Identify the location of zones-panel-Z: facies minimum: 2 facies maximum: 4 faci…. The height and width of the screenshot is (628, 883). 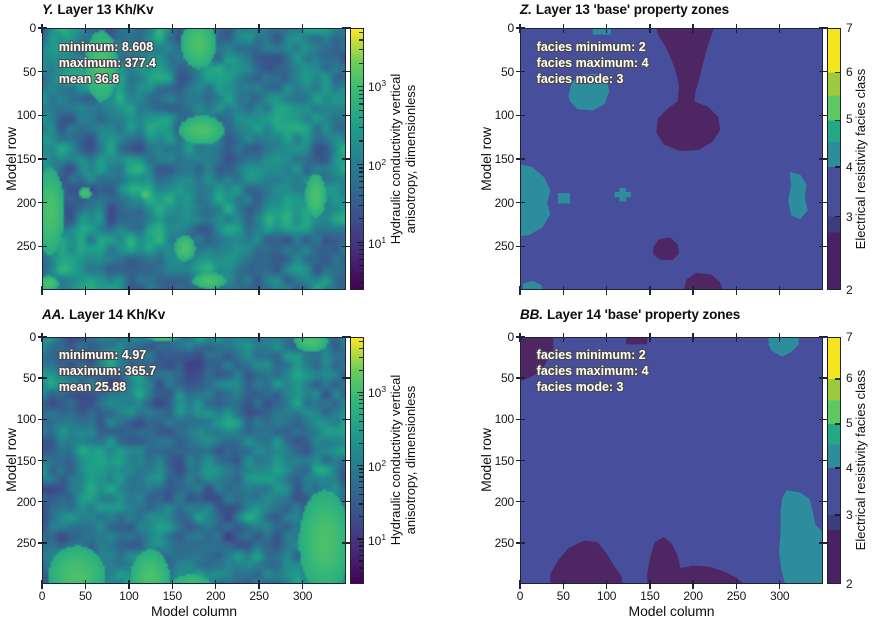
(671, 159).